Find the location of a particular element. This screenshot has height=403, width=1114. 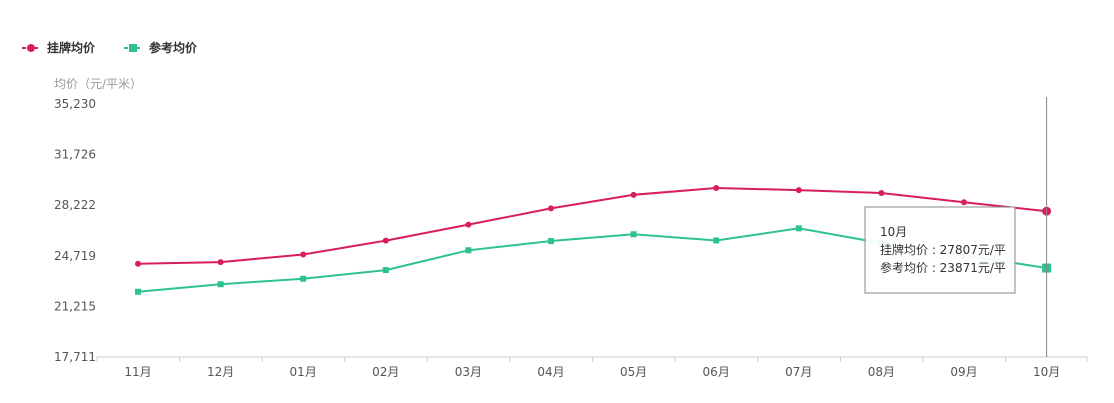

y-axis-title: 均价（元/平米） is located at coordinates (98, 84).